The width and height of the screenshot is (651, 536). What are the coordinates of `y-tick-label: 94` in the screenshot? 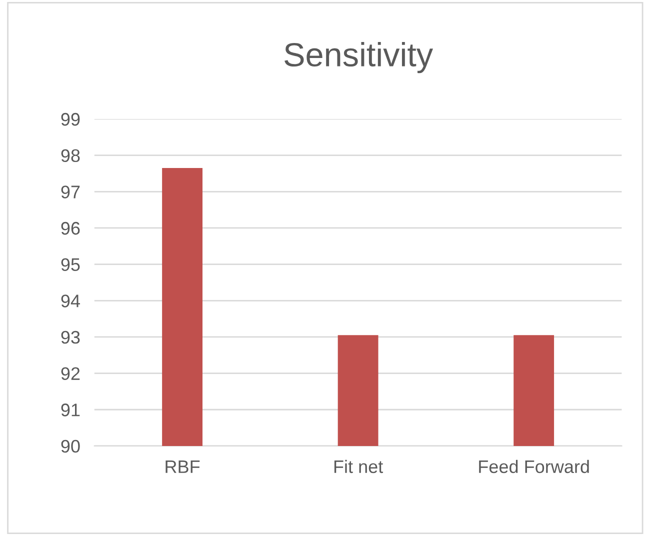 It's located at (70, 301).